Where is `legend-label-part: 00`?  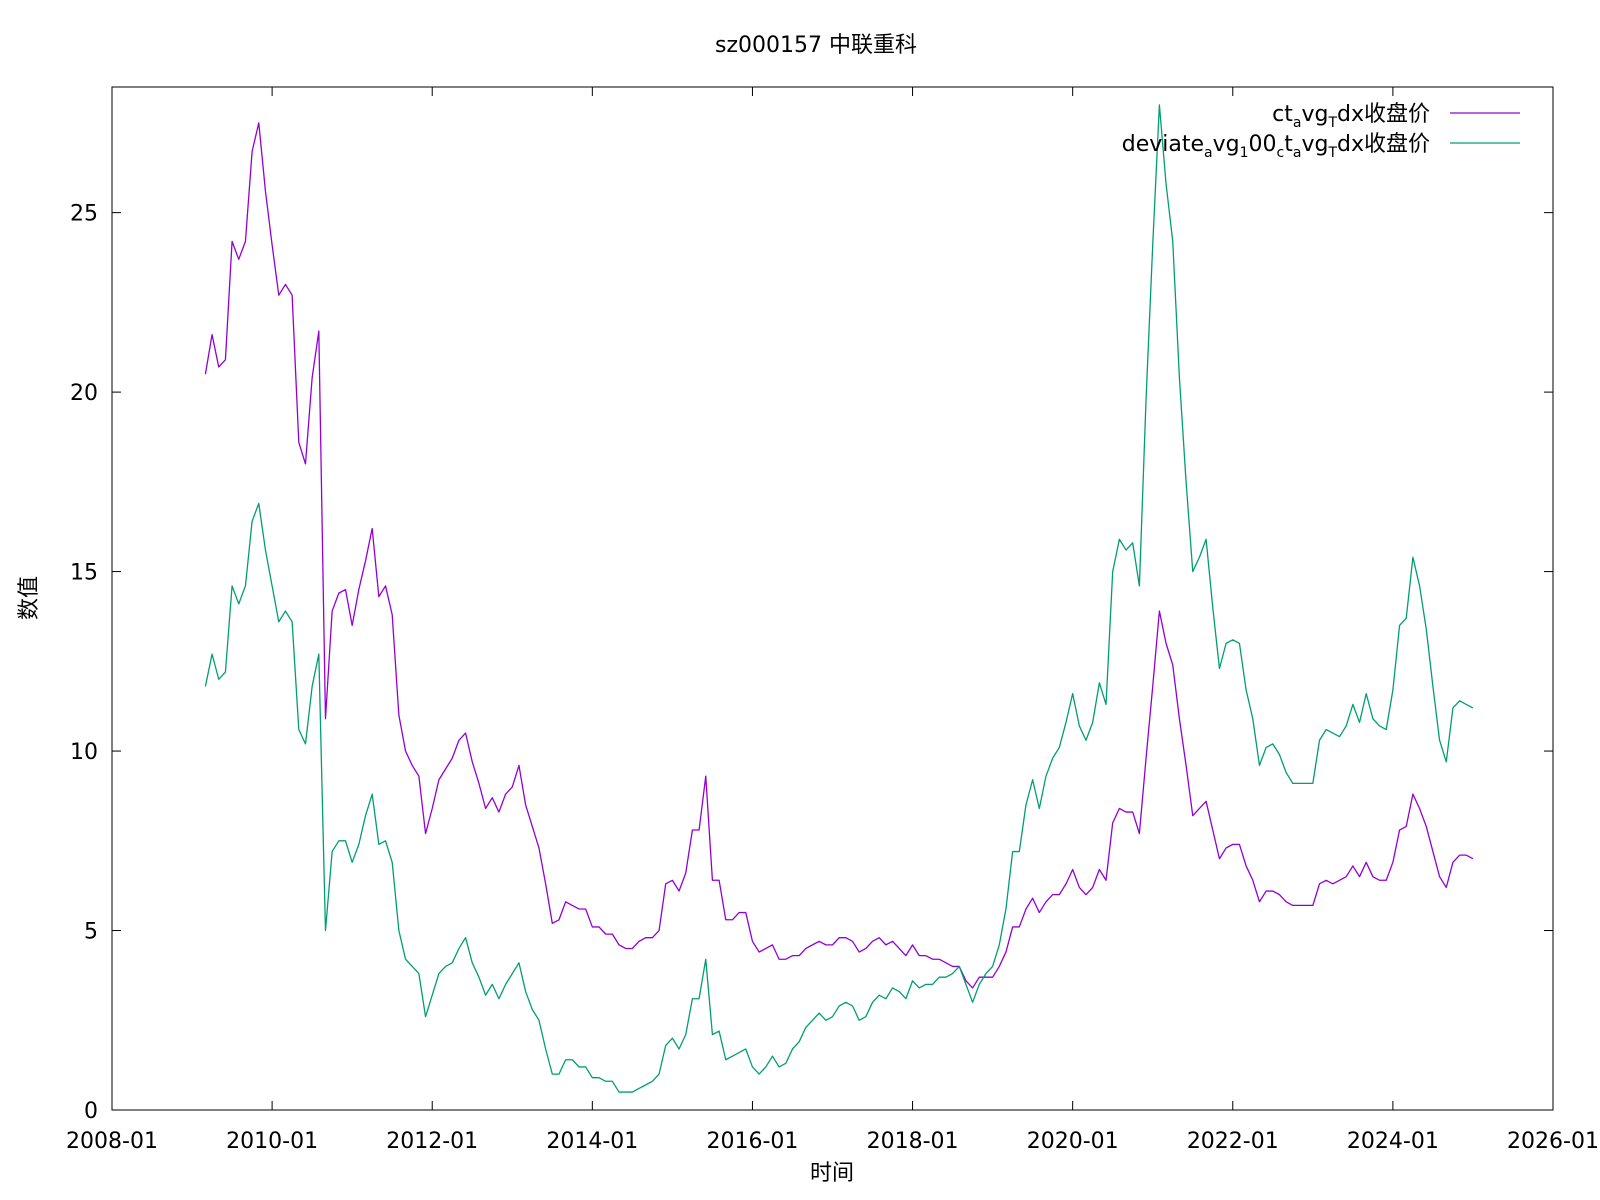
legend-label-part: 00 is located at coordinates (1263, 144).